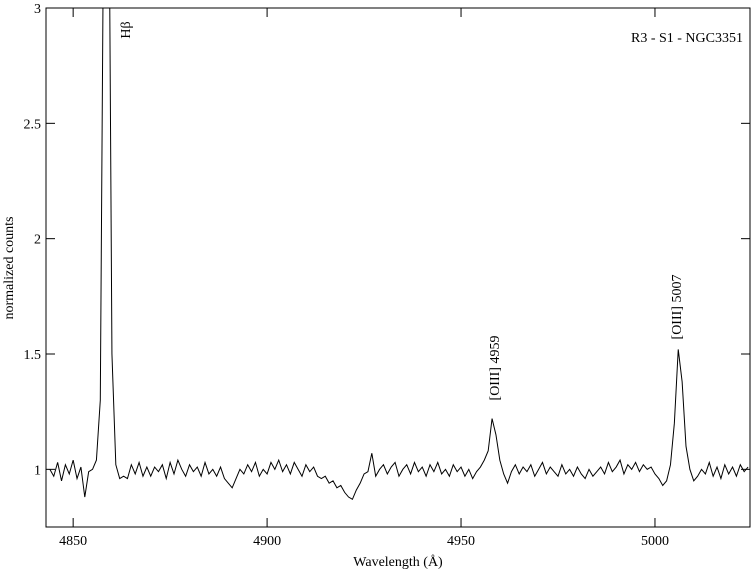  What do you see at coordinates (398, 562) in the screenshot?
I see `x-axis-label: Wavelength (Å)` at bounding box center [398, 562].